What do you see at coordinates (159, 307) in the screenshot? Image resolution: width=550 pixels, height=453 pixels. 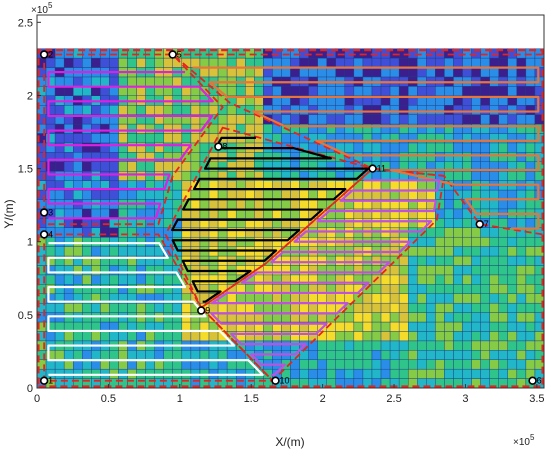 I see `region-3-boundary` at bounding box center [159, 307].